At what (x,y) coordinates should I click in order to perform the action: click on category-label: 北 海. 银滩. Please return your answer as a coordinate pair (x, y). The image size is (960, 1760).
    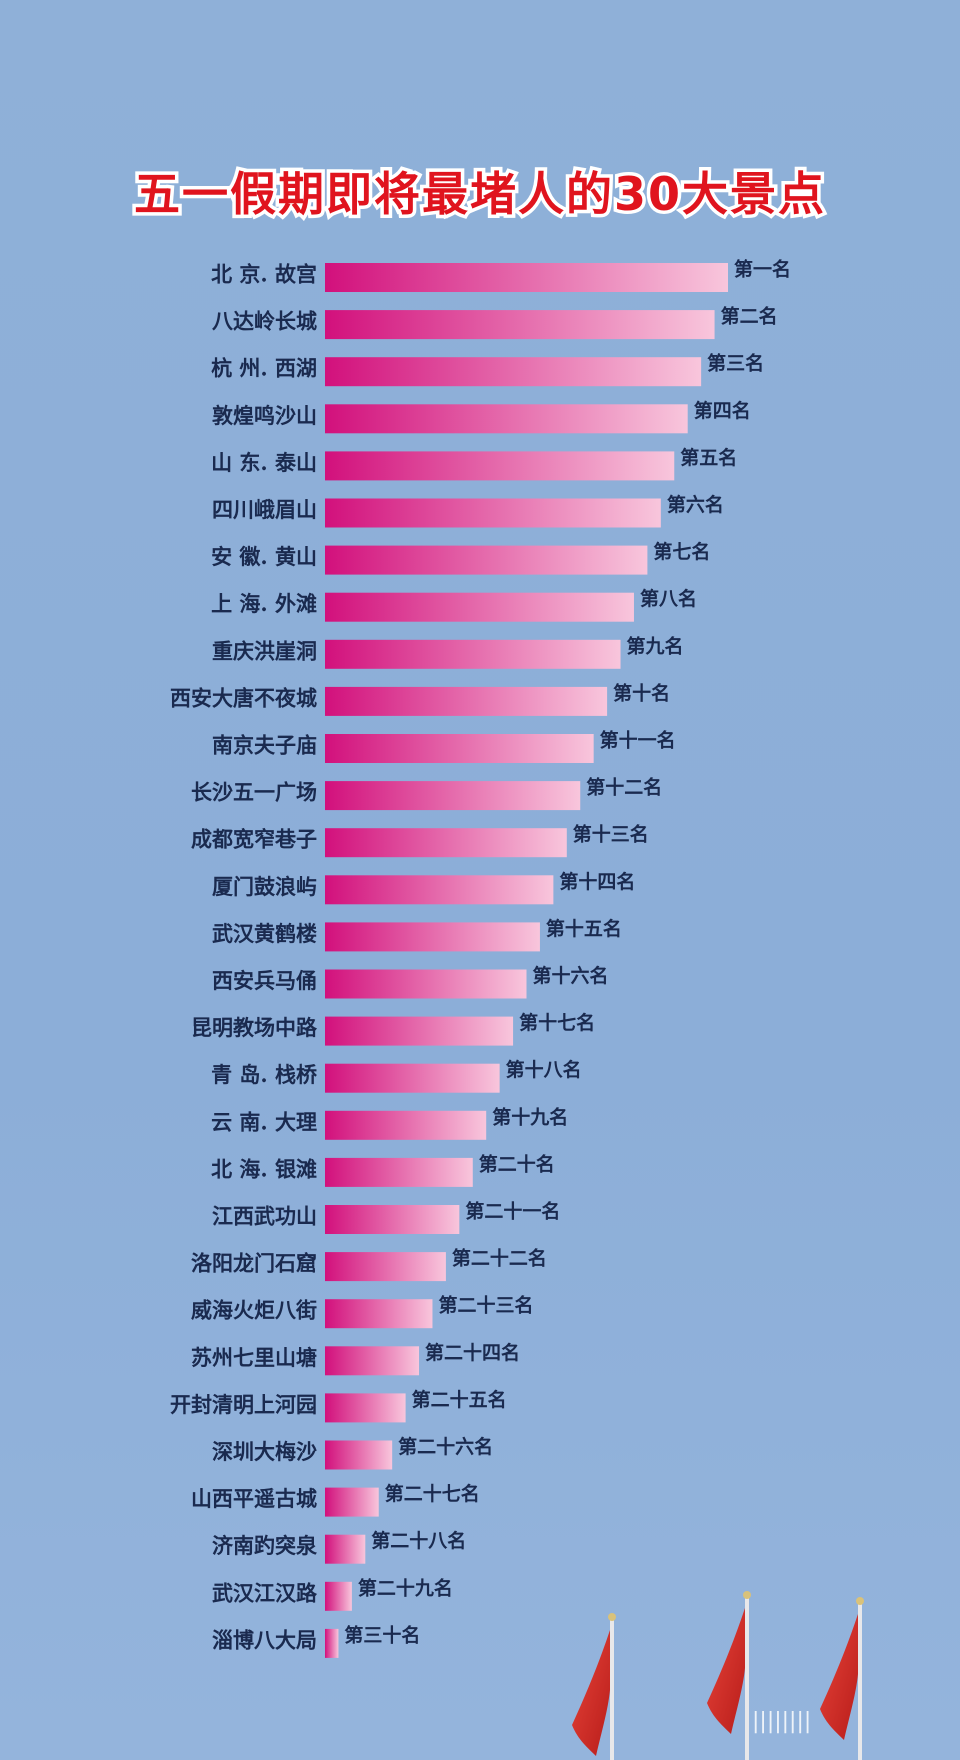
    Looking at the image, I should click on (264, 1168).